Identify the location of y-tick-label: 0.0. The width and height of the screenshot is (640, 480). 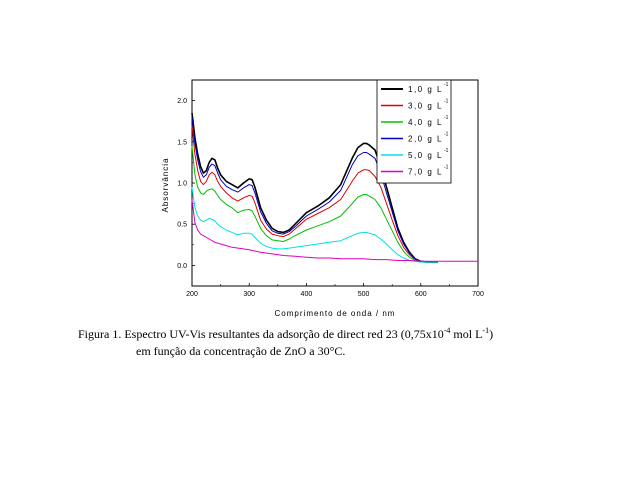
(182, 266).